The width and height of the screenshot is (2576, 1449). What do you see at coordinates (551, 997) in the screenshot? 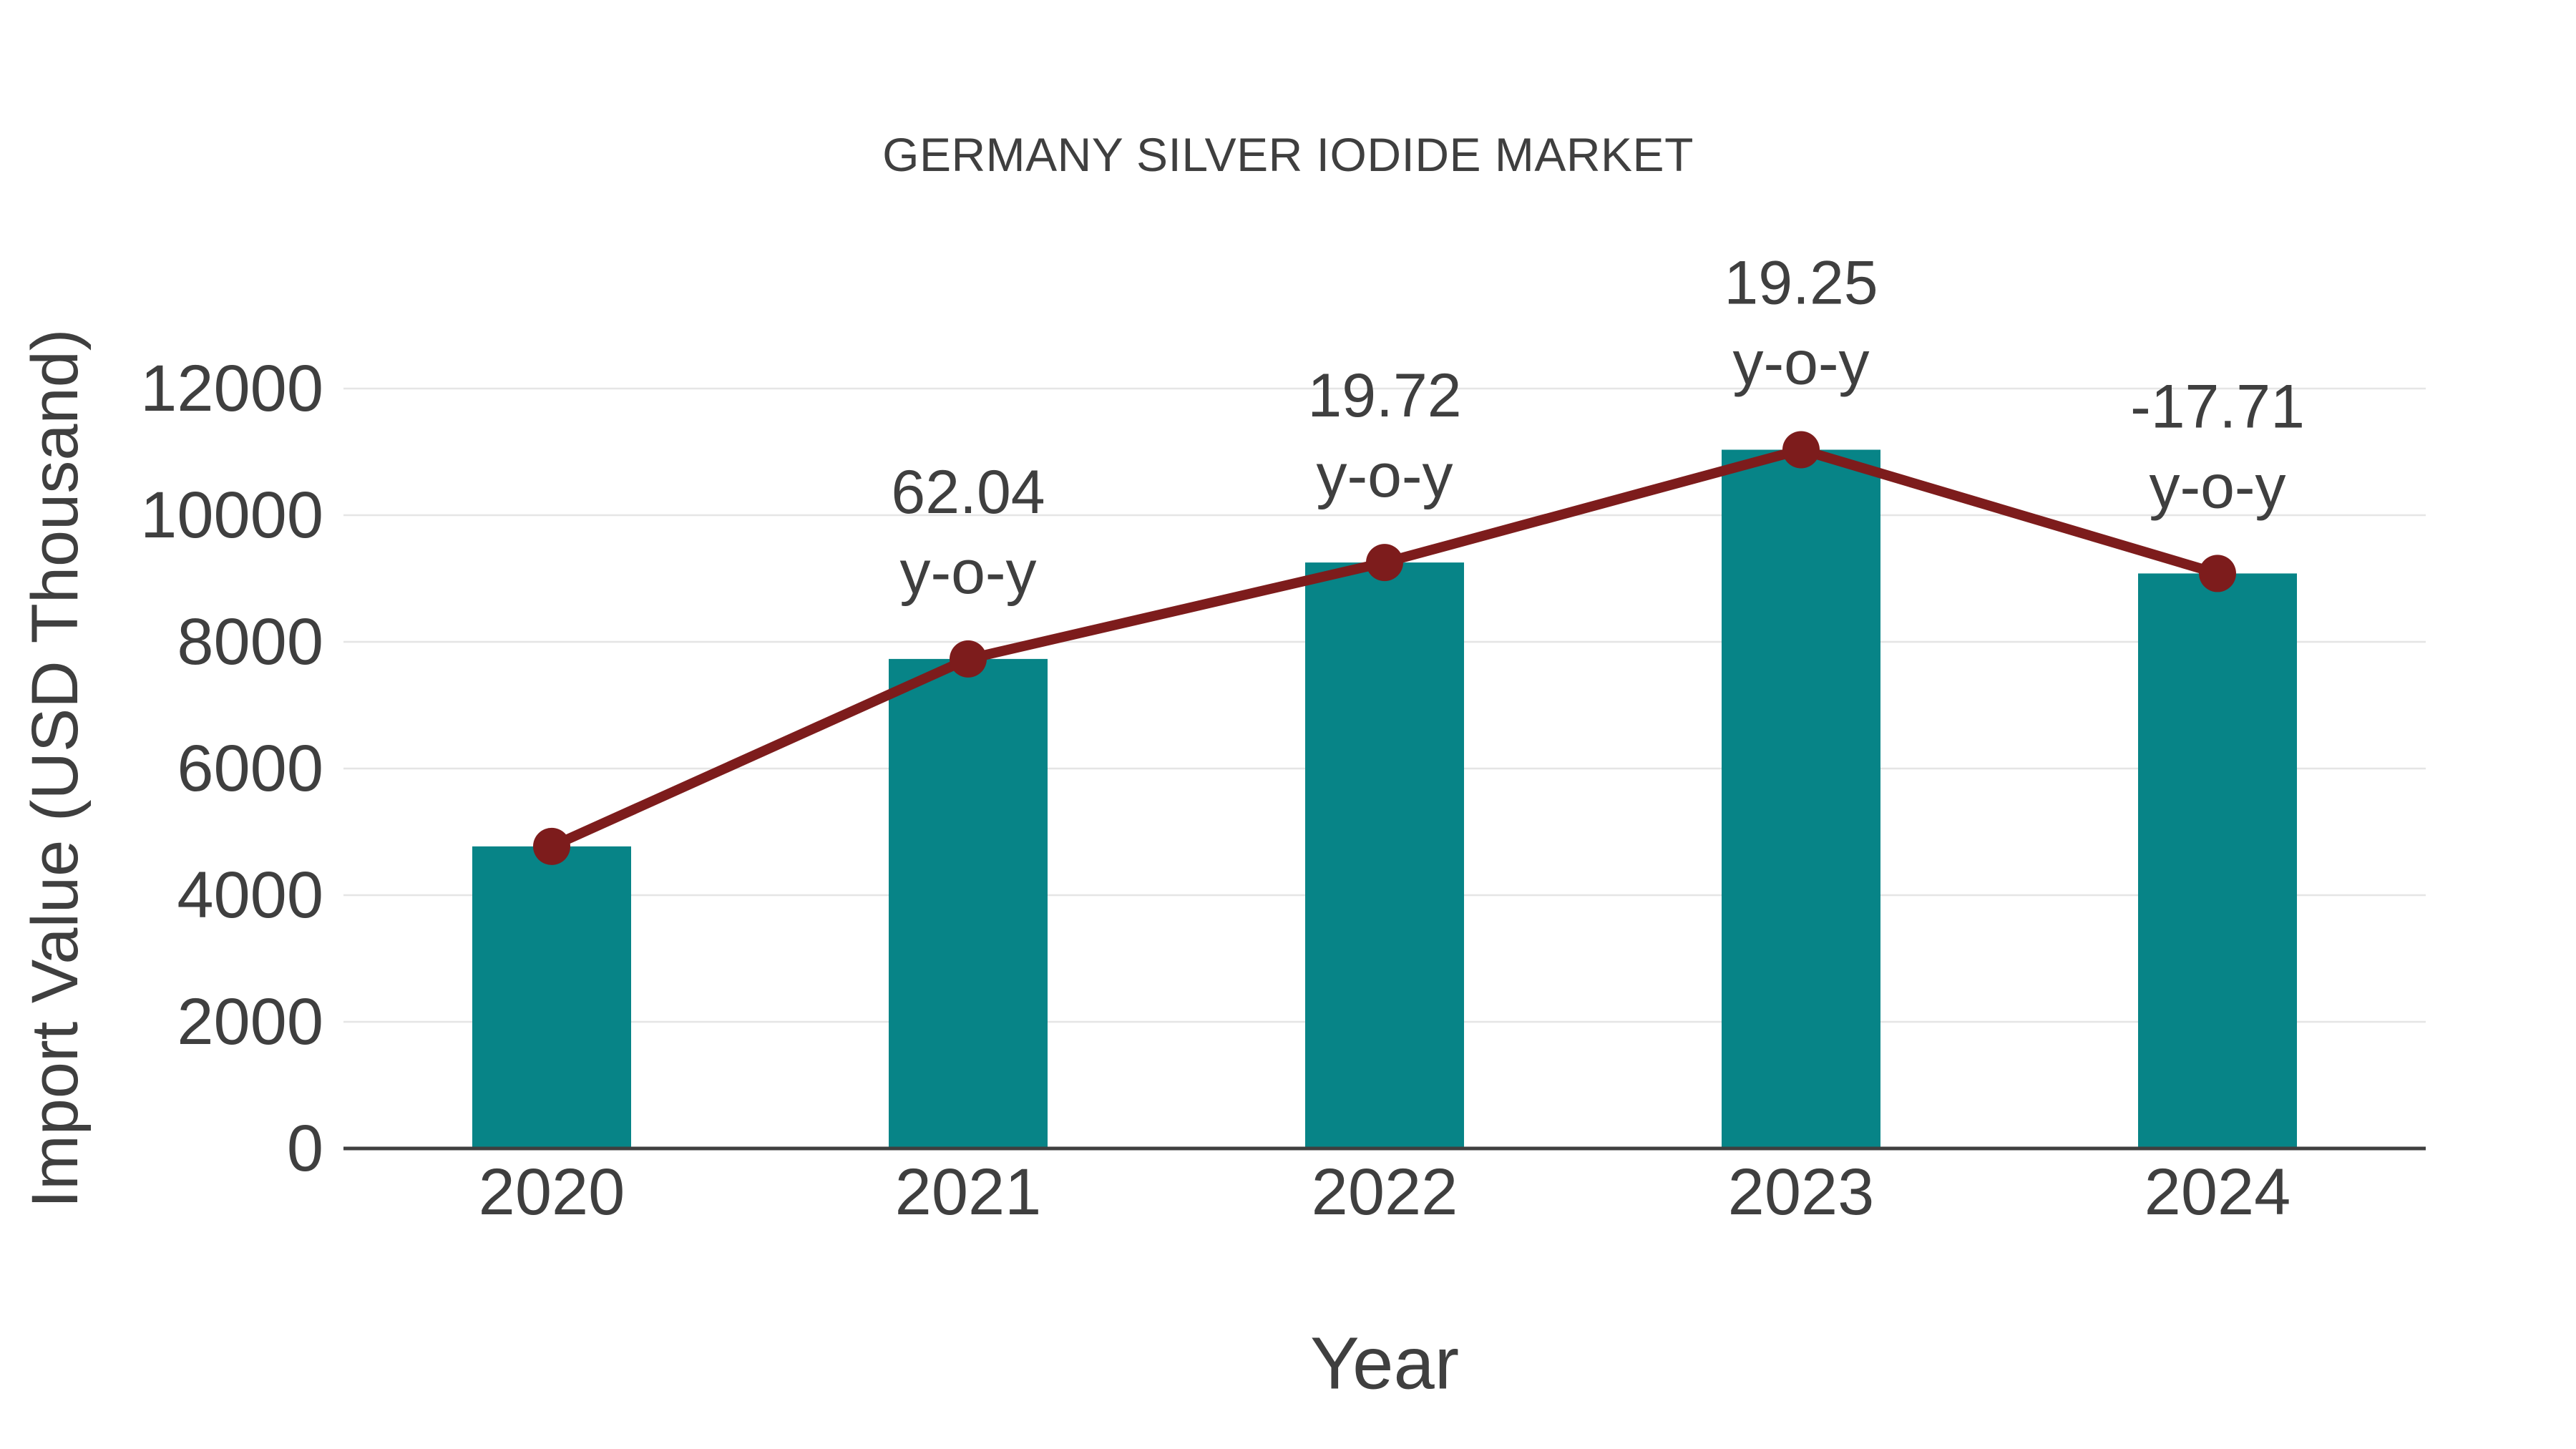
I see `bar-2020` at bounding box center [551, 997].